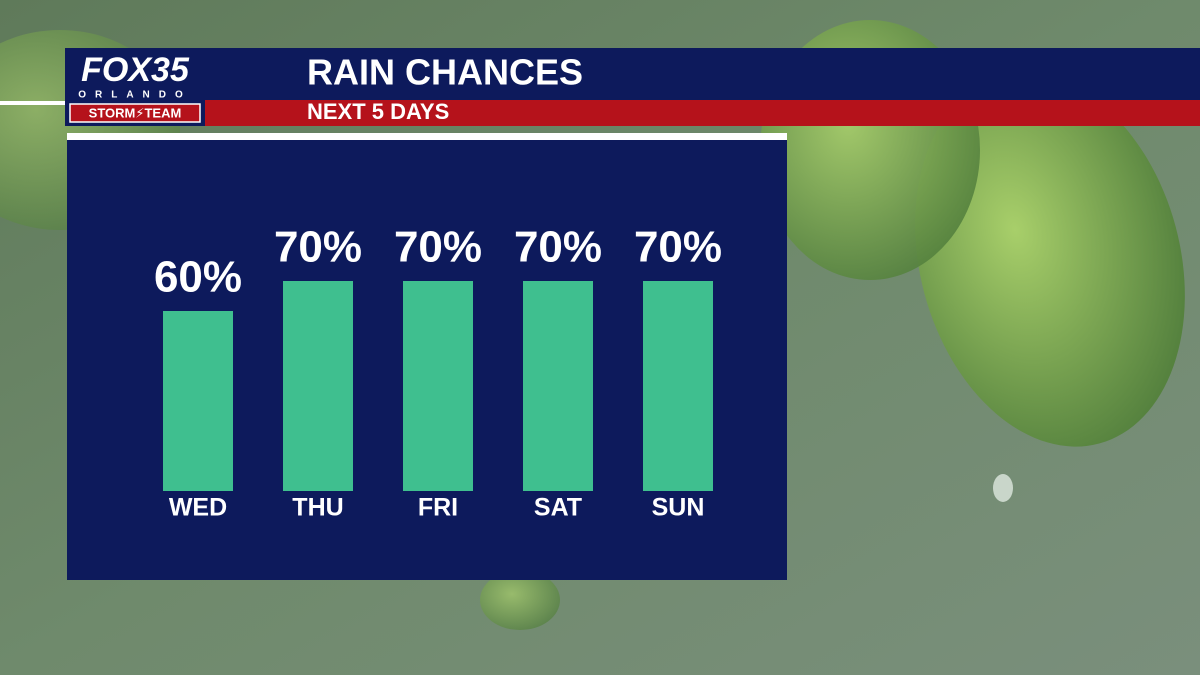 The width and height of the screenshot is (1200, 675). Describe the element at coordinates (438, 508) in the screenshot. I see `x-tick-label: FRI` at that location.